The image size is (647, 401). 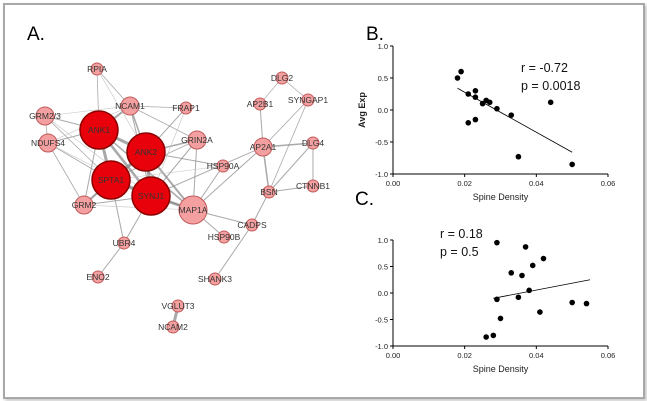 I want to click on node-ap2b1, so click(x=260, y=104).